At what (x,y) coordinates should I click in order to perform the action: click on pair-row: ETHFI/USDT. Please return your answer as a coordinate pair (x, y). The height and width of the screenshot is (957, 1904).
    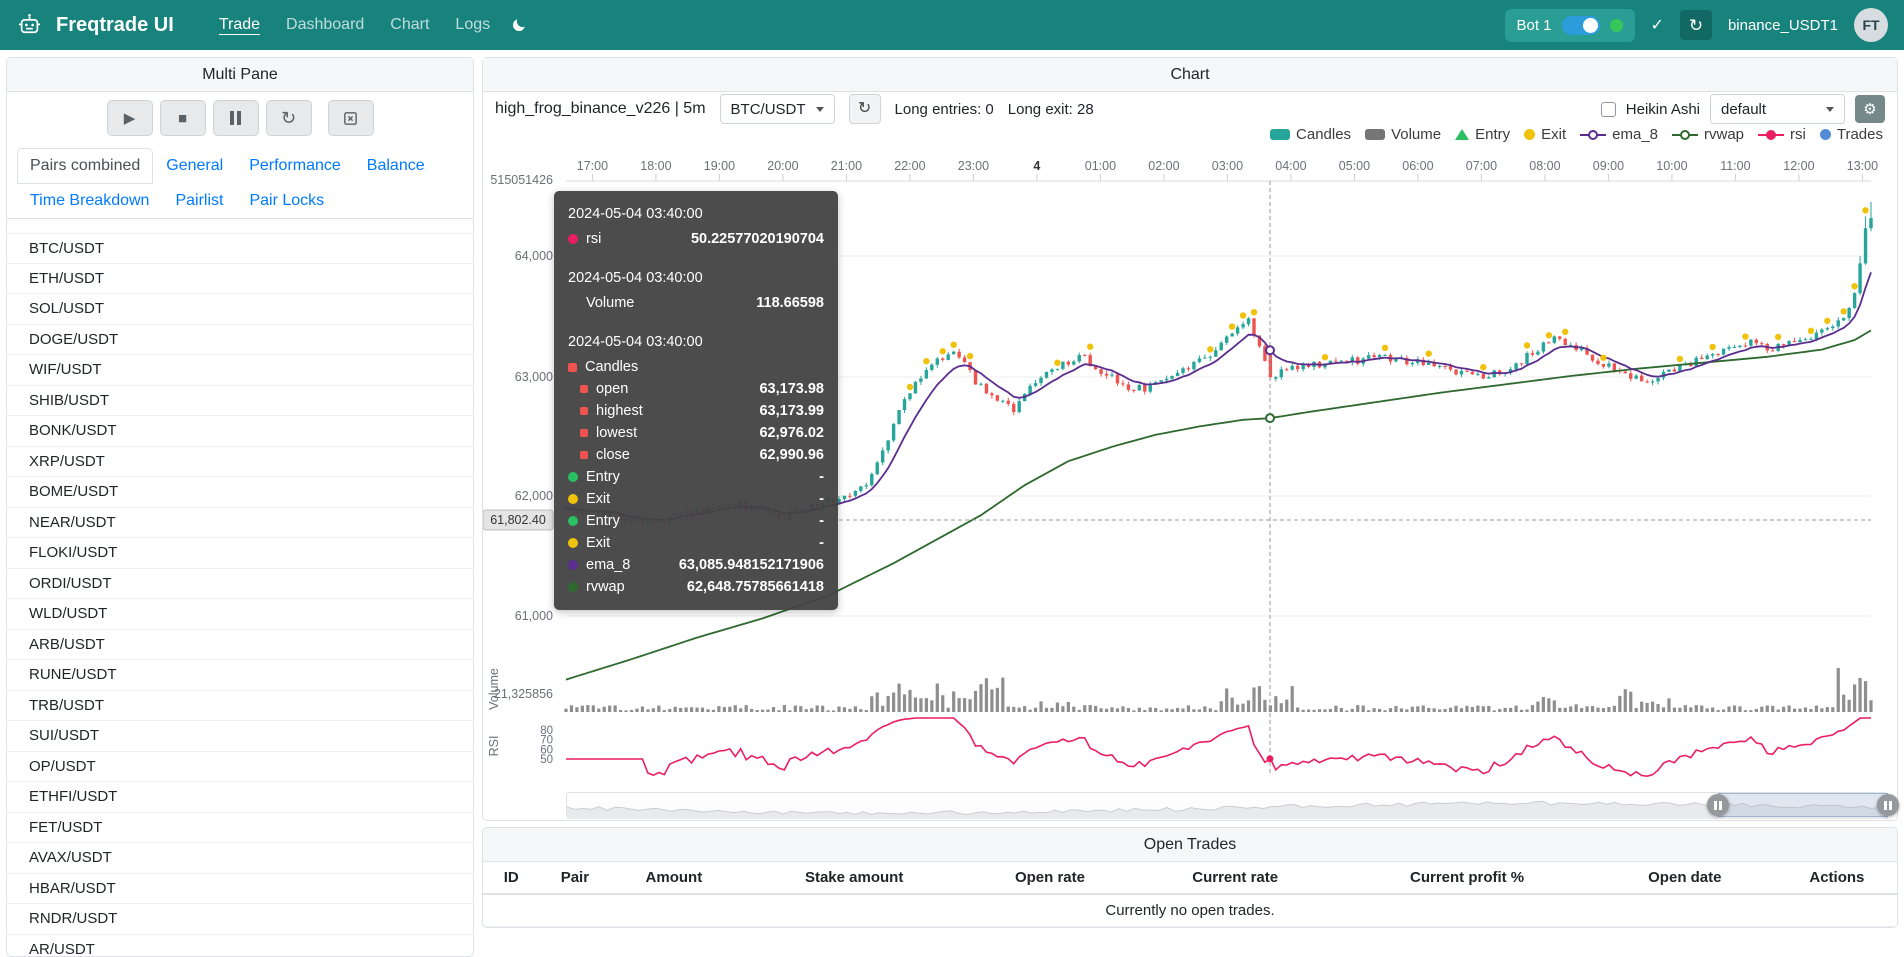
    Looking at the image, I should click on (240, 797).